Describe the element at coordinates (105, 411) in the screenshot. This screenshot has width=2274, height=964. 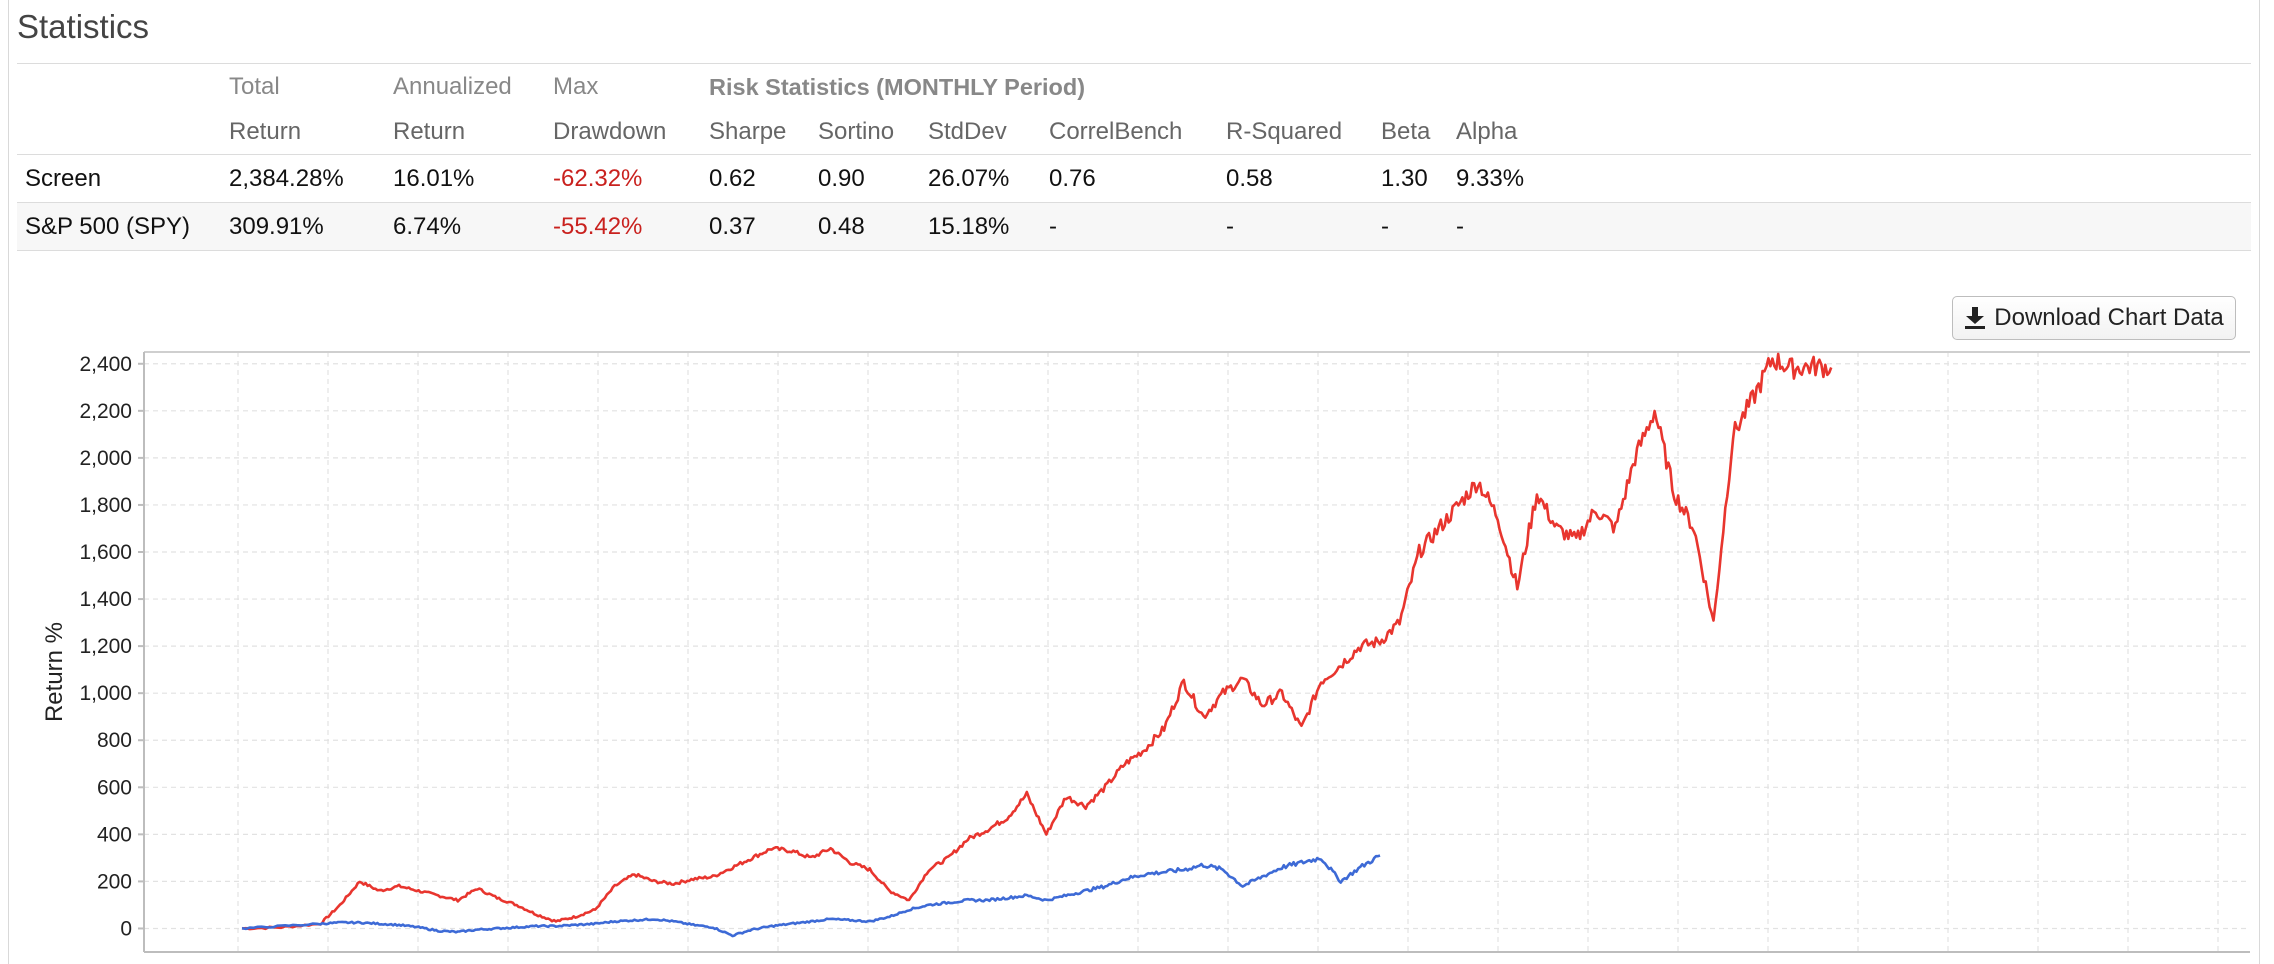
I see `y-tick-label: 2,200` at that location.